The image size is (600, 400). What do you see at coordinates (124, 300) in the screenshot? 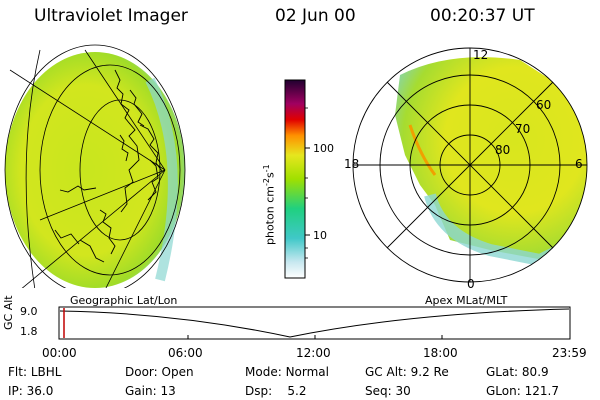
I see `geographic-caption: Geographic Lat/Lon` at bounding box center [124, 300].